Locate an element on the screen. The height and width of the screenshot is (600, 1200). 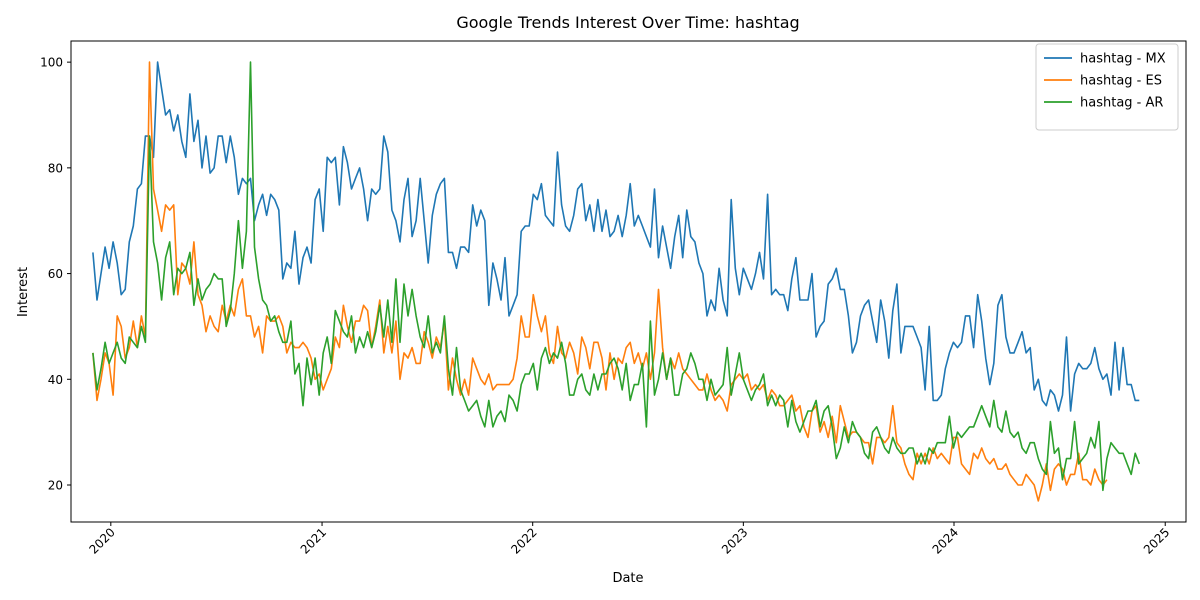
x-tick-label: 2021 is located at coordinates (313, 540).